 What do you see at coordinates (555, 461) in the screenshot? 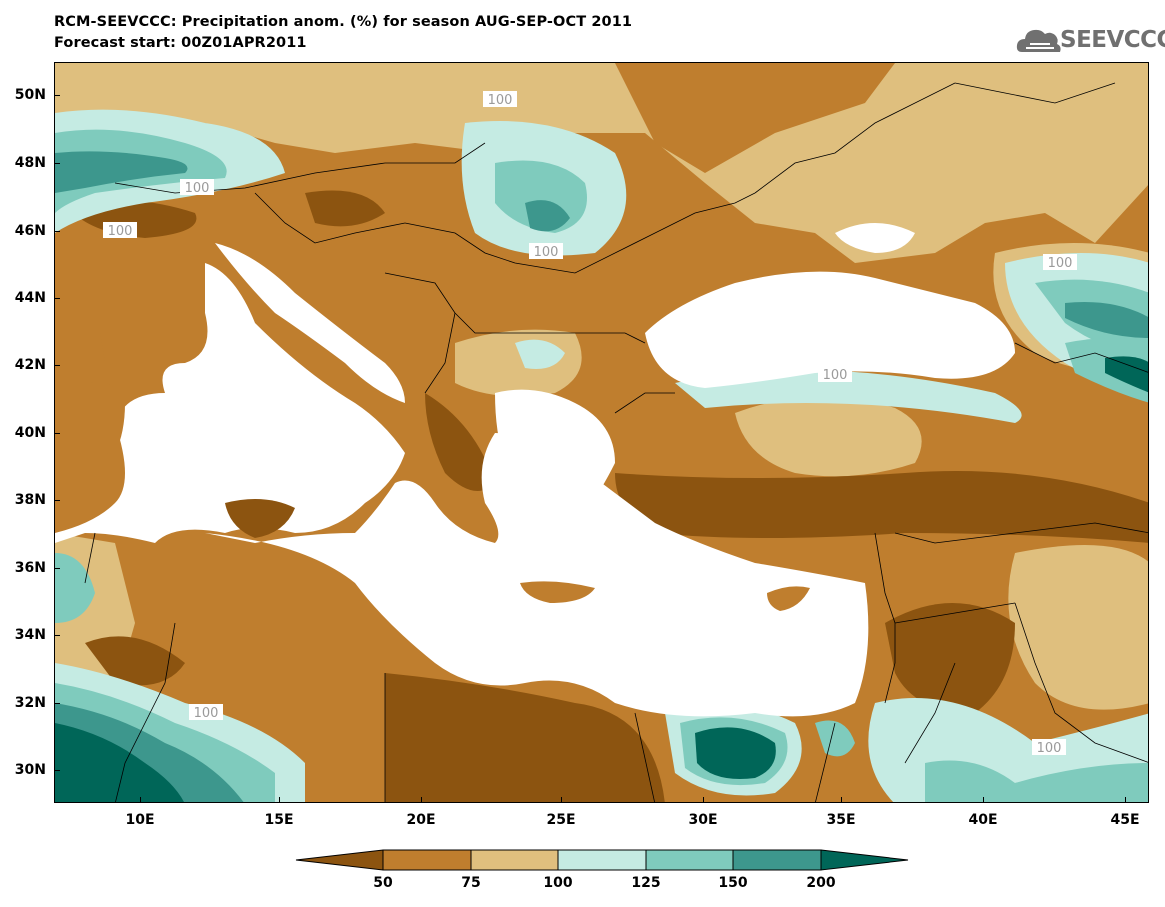
I see `sea-aegean` at bounding box center [555, 461].